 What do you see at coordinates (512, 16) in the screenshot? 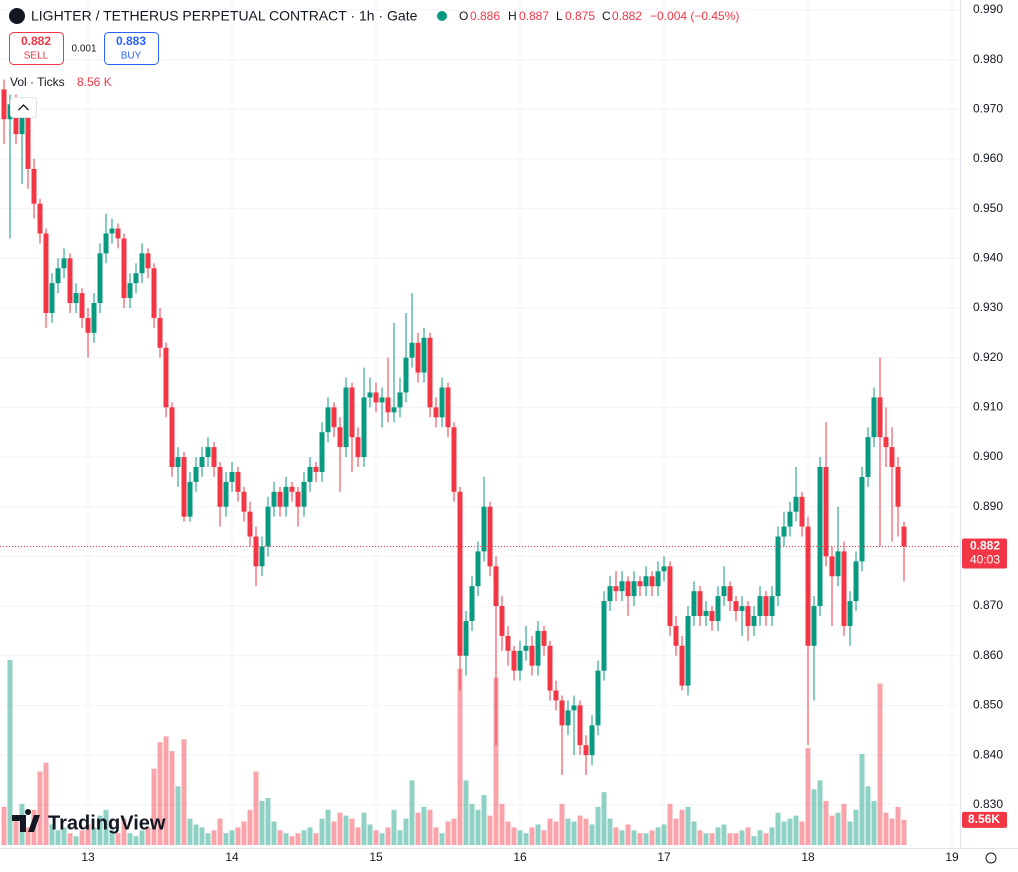
I see `h-key: H` at bounding box center [512, 16].